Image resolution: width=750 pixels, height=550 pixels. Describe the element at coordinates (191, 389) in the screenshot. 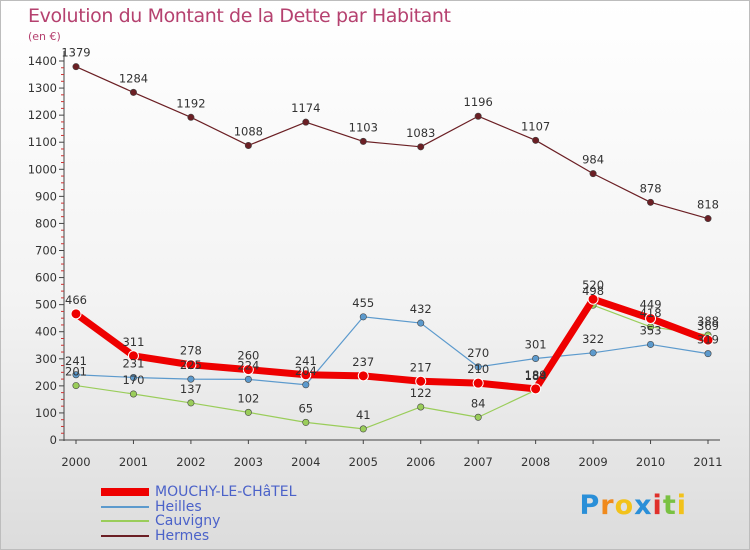

I see `data-label-cauvigny: 137` at that location.